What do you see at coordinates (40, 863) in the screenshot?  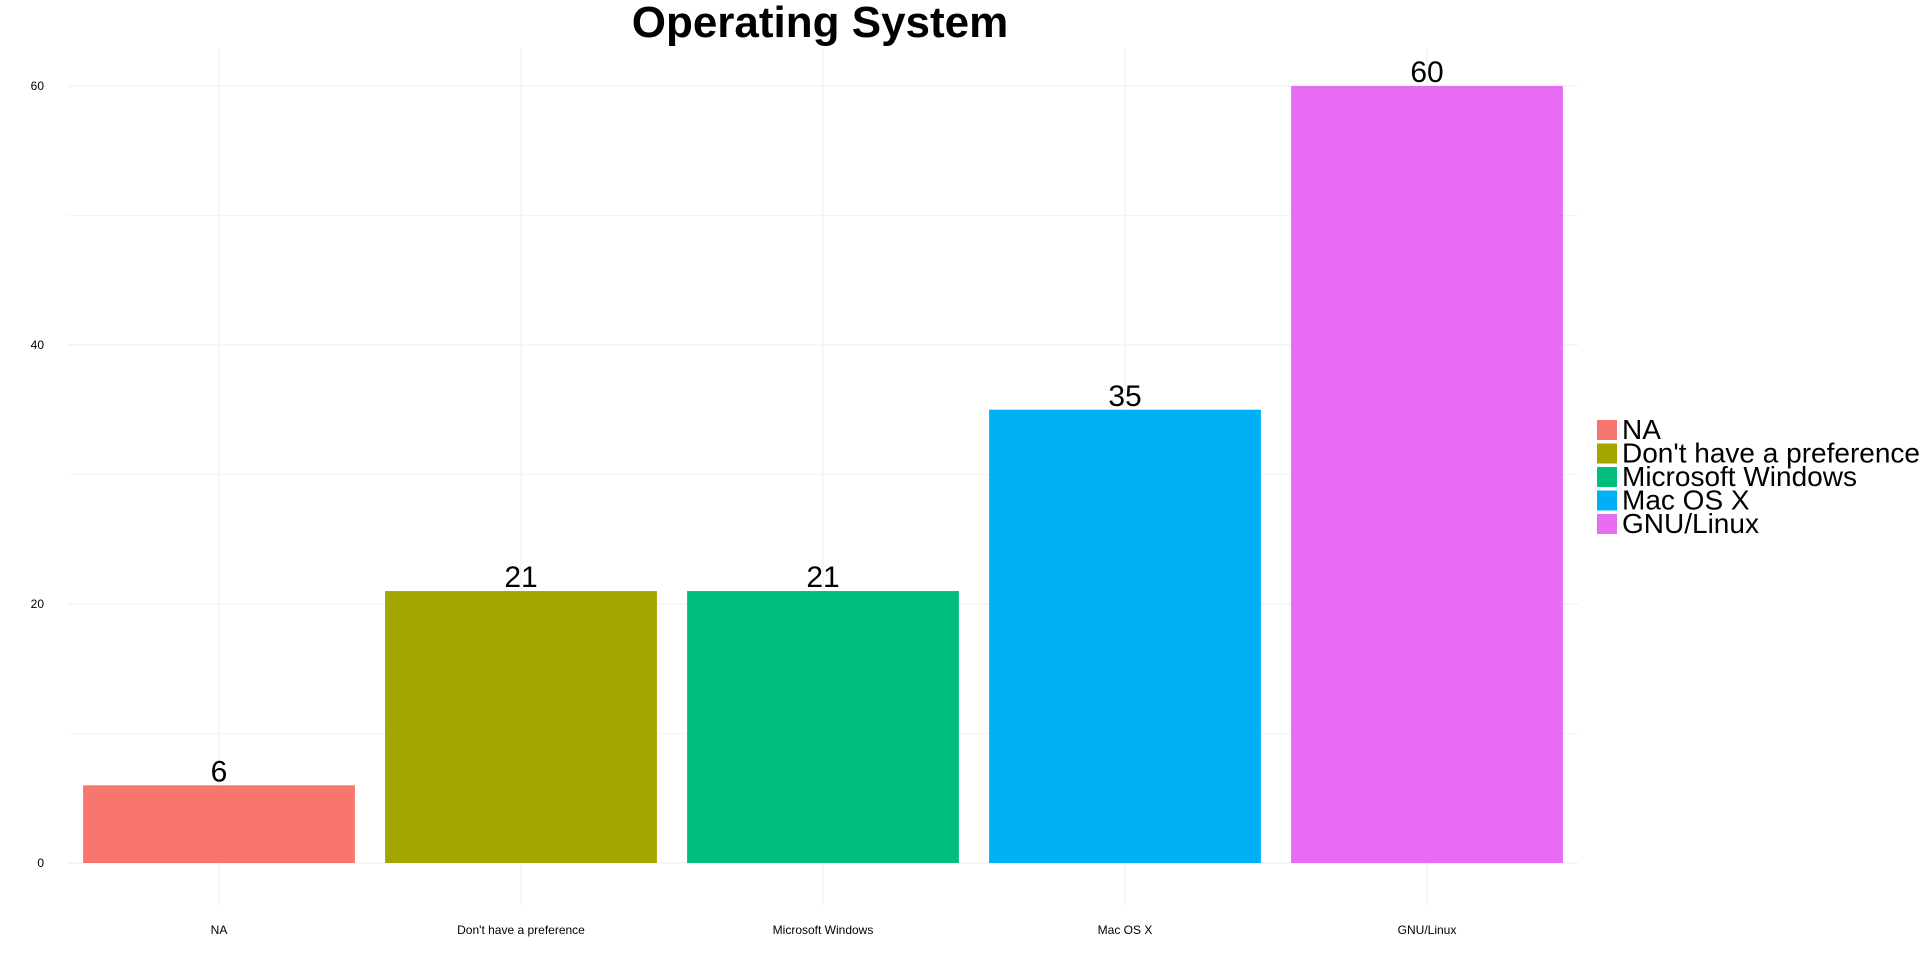 I see `y-tick-label: 0` at bounding box center [40, 863].